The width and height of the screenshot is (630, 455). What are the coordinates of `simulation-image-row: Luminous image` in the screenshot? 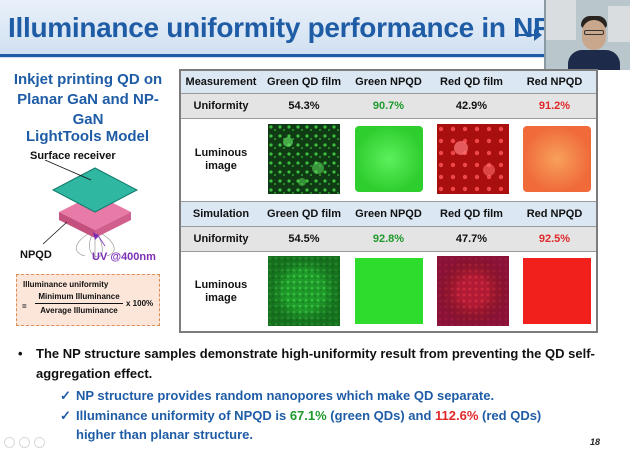 It's located at (388, 291).